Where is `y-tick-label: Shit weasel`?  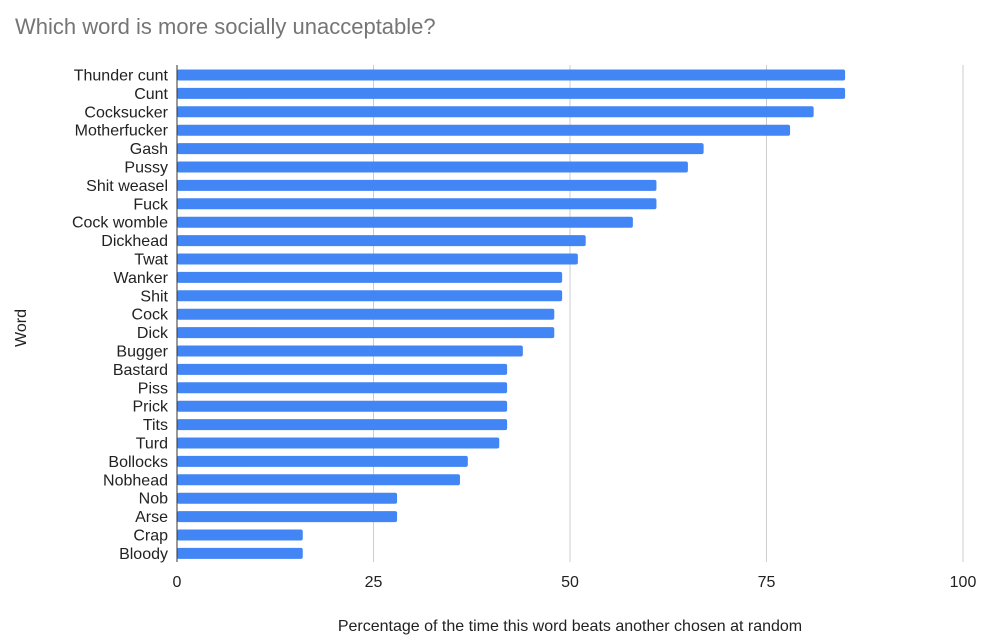 y-tick-label: Shit weasel is located at coordinates (127, 186).